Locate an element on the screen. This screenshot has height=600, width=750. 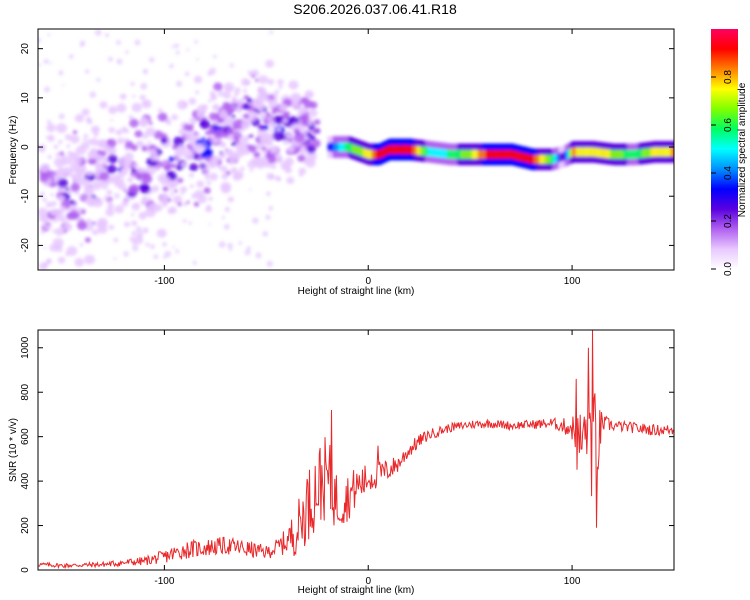
y-tick-label: 400 is located at coordinates (25, 480).